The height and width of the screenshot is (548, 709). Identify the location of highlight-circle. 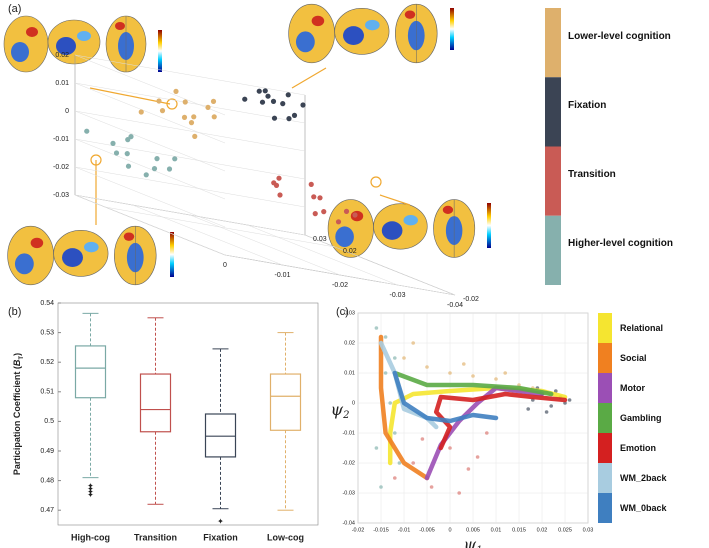
(96, 160).